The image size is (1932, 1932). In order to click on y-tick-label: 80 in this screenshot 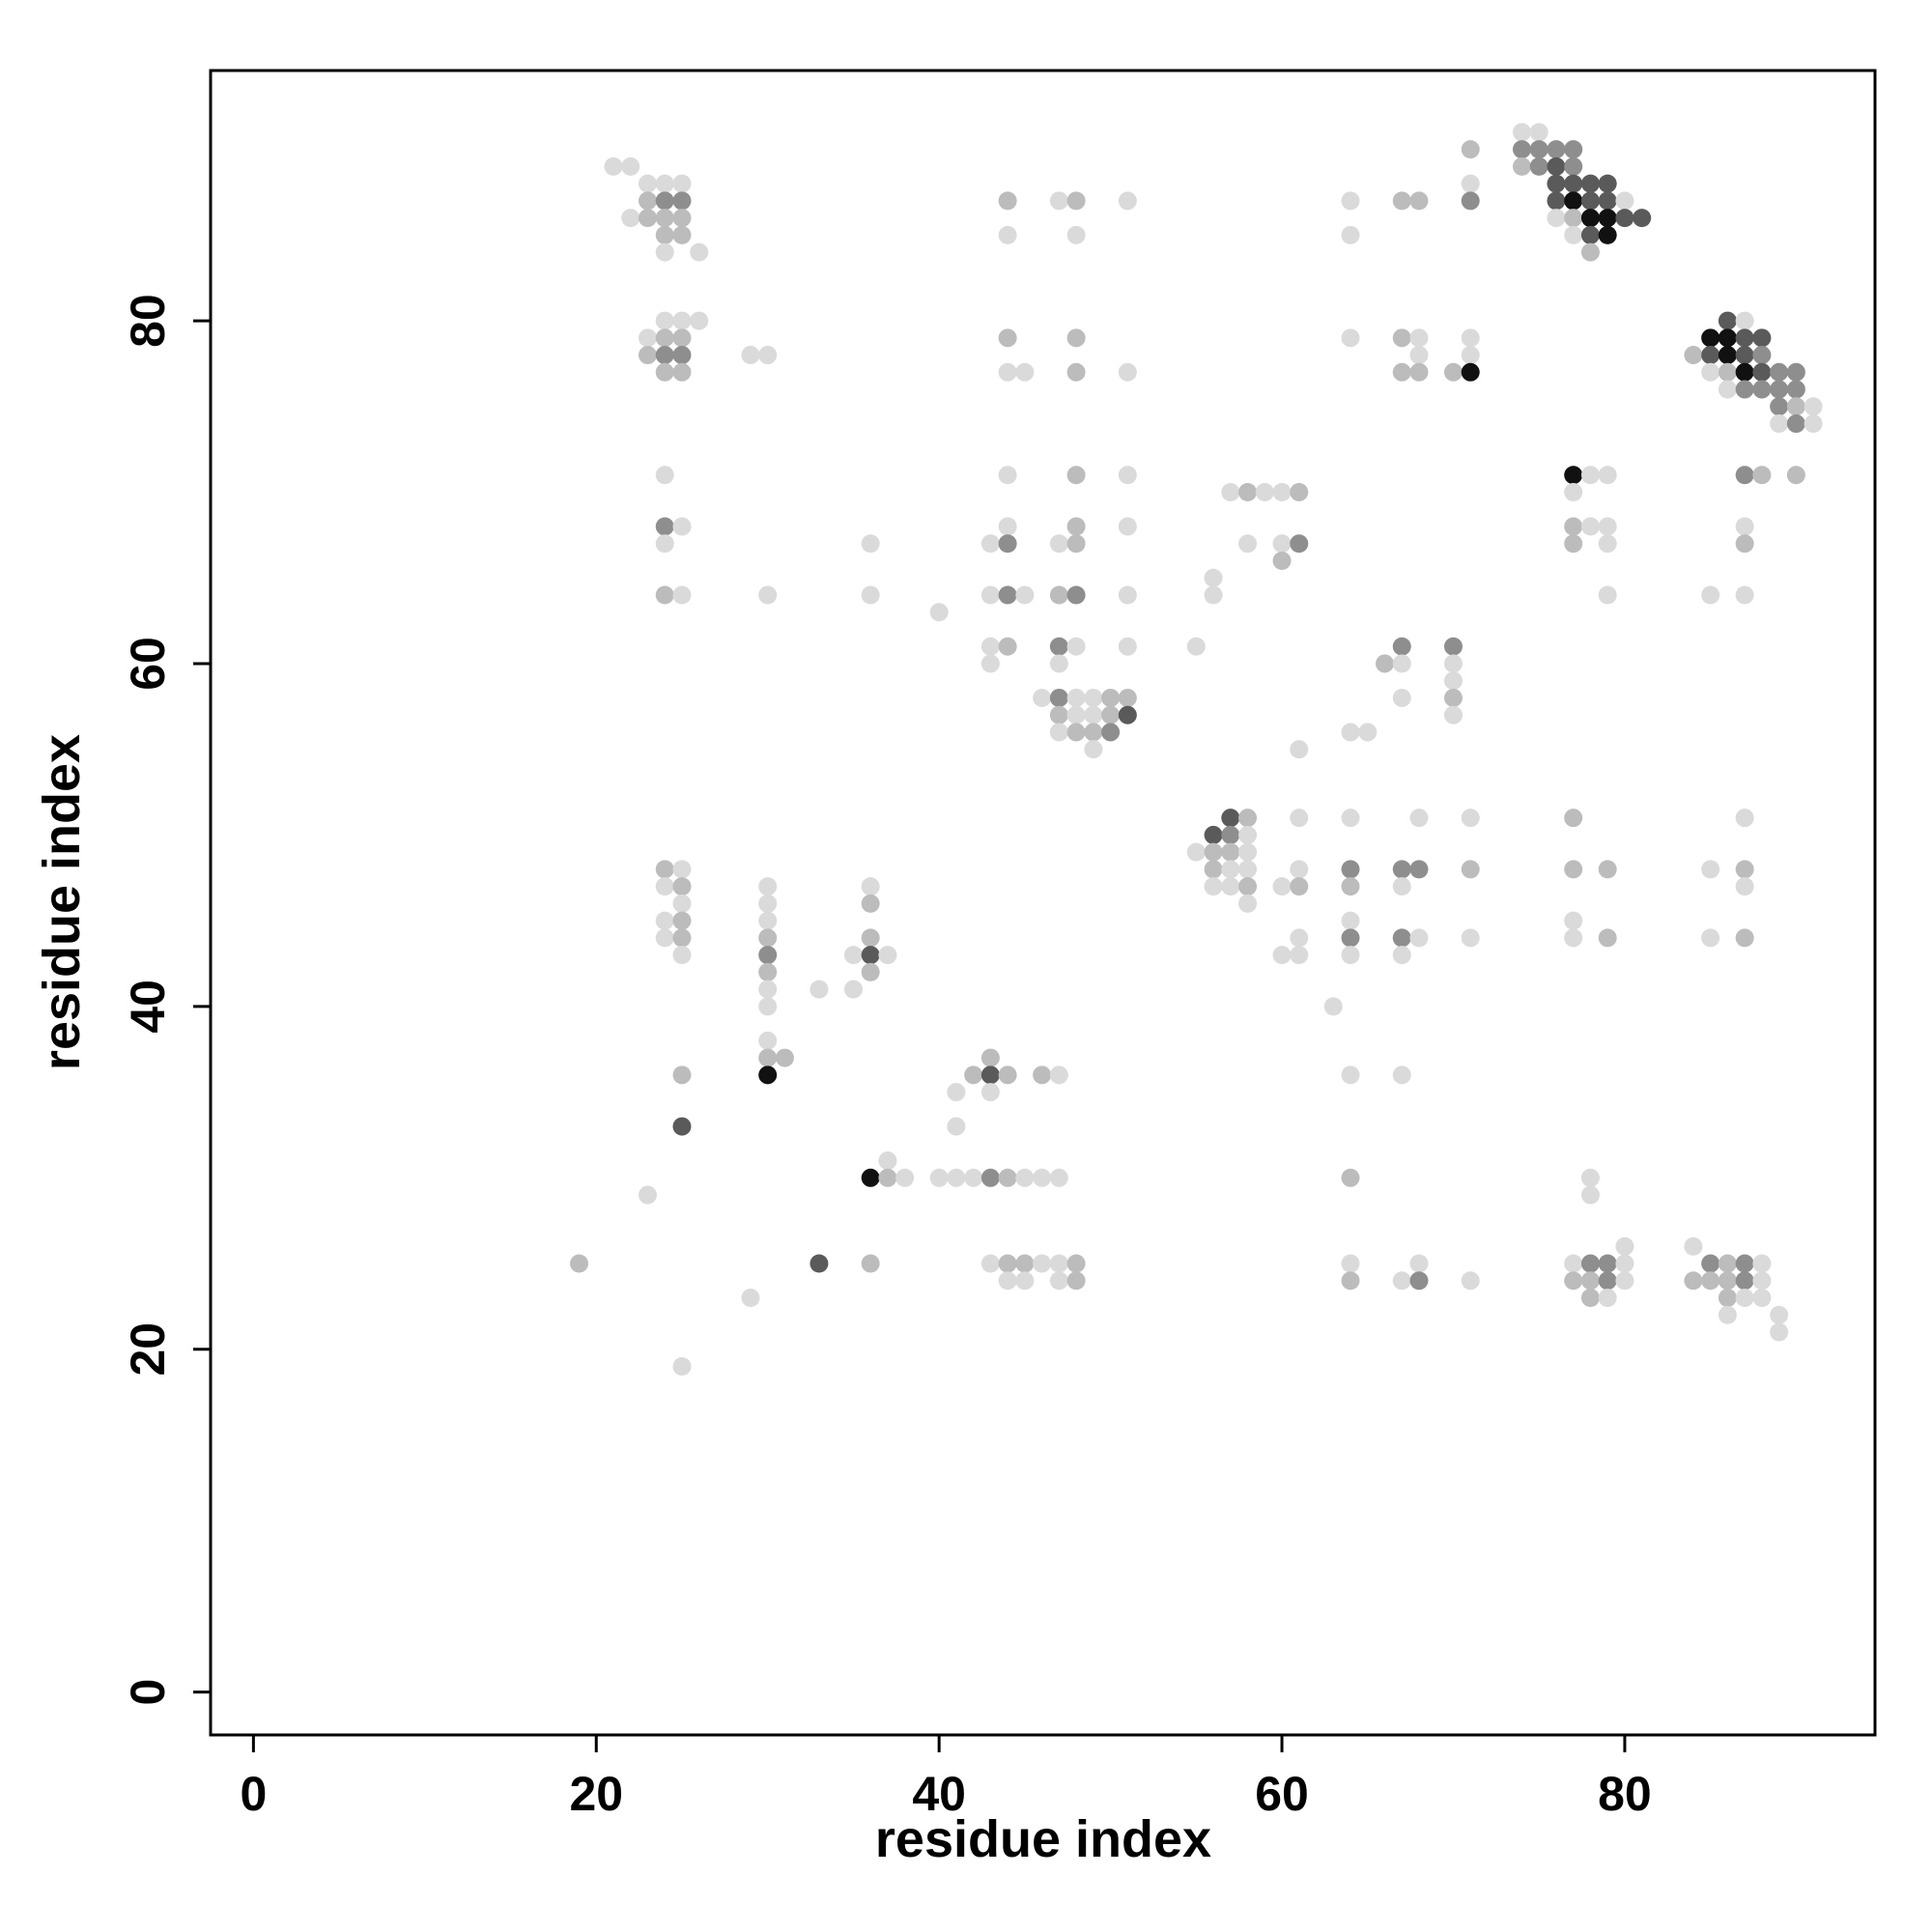, I will do `click(148, 321)`.